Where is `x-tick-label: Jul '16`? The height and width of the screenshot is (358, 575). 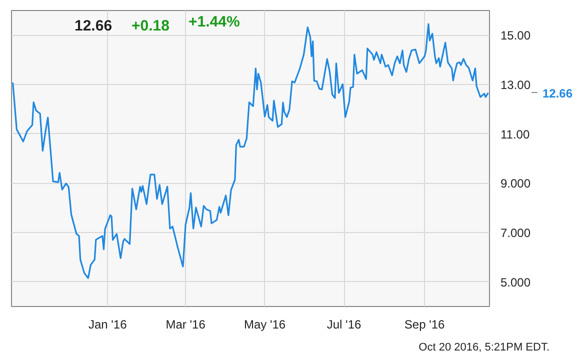 x-tick-label: Jul '16 is located at coordinates (344, 325).